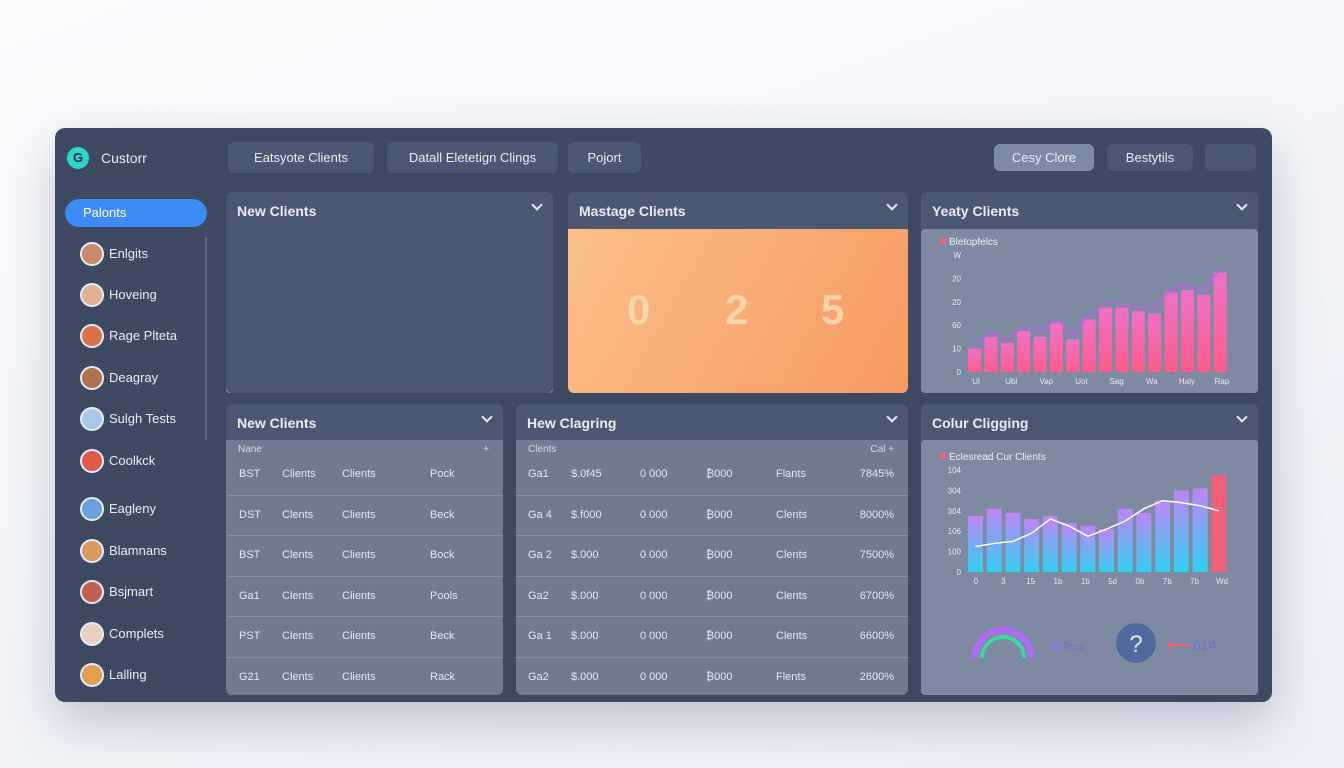  Describe the element at coordinates (136, 633) in the screenshot. I see `sidebar-label: Complets` at that location.